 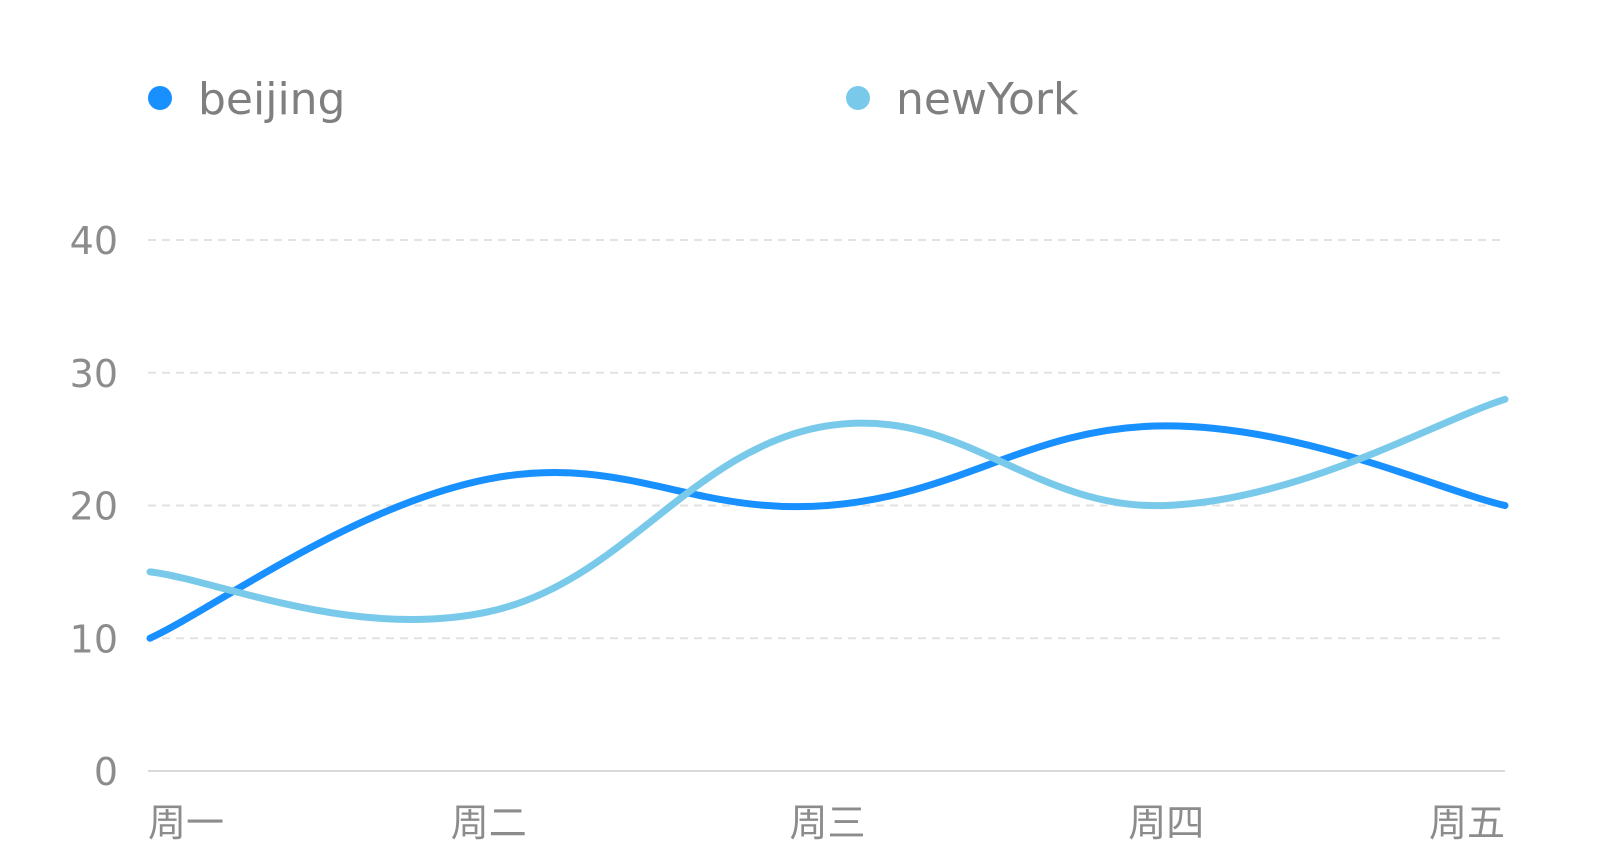 What do you see at coordinates (858, 98) in the screenshot?
I see `legend-marker-newYork` at bounding box center [858, 98].